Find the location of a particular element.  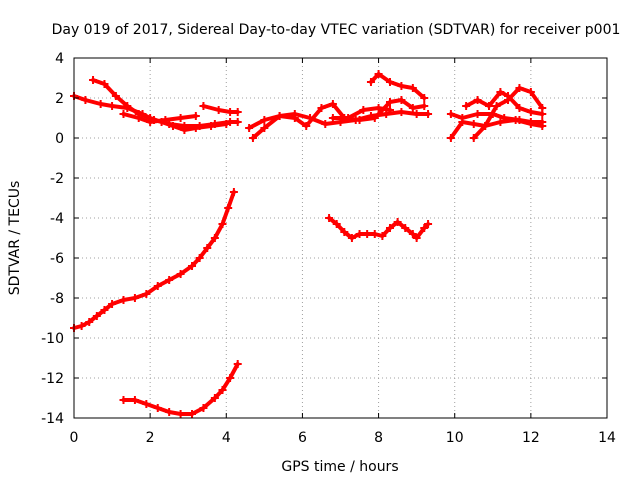

y-axis-label: SDTVAR / TECUs is located at coordinates (15, 238).